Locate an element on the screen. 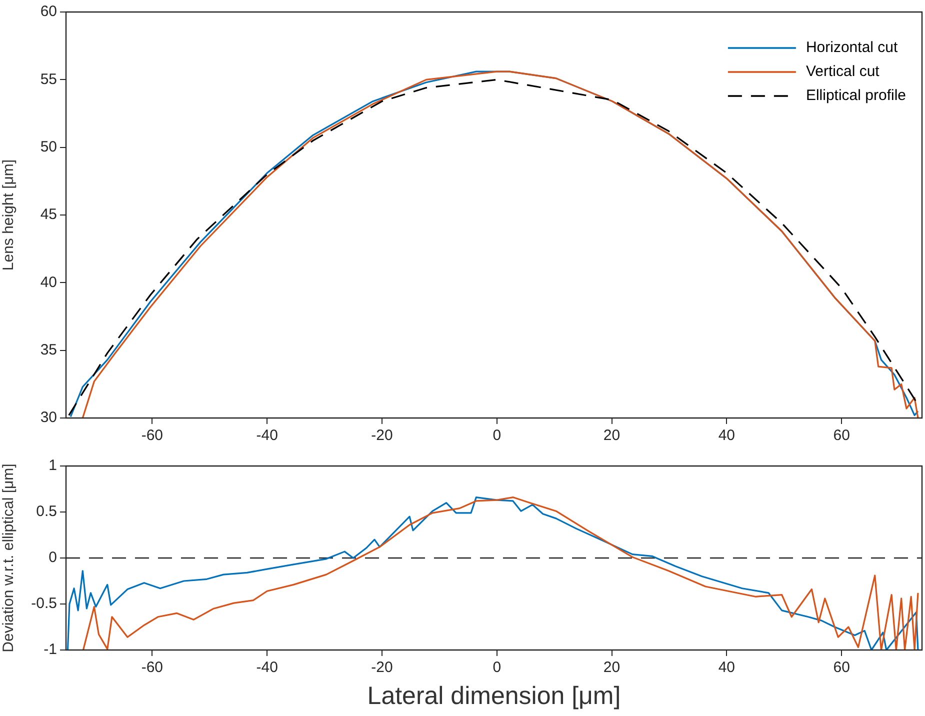  y-tick-label: 30 is located at coordinates (48, 417).